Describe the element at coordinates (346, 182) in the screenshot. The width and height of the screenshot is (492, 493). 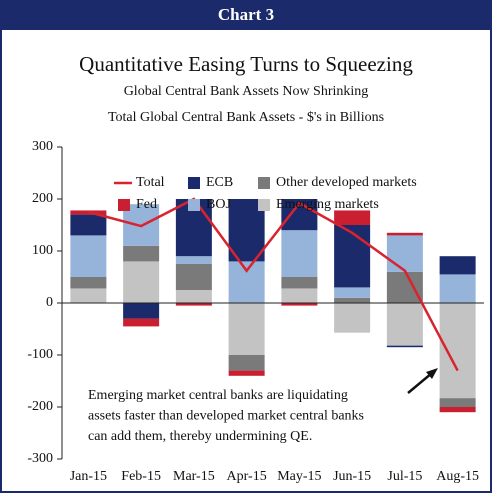
I see `legend-label: Other developed markets` at that location.